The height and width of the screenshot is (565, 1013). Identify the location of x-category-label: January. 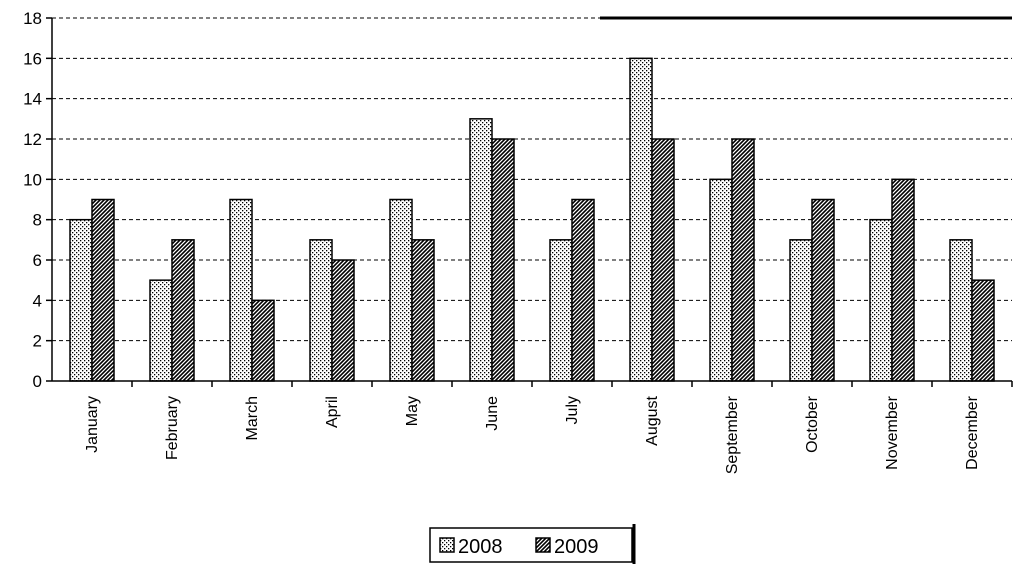
(92, 424).